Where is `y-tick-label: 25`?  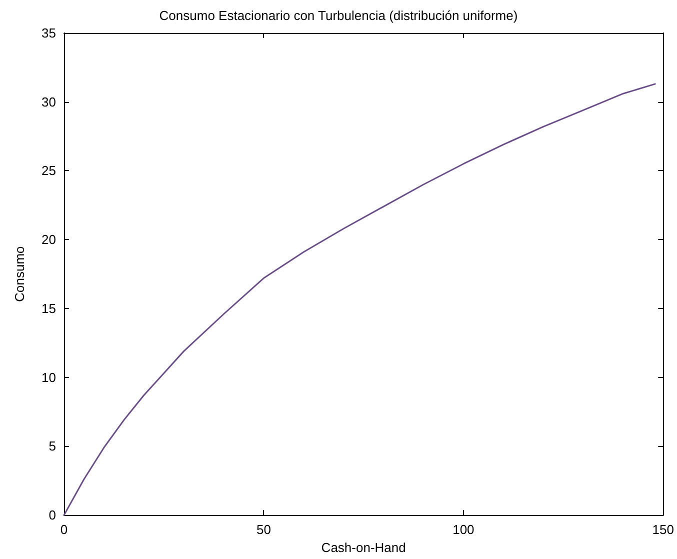 y-tick-label: 25 is located at coordinates (49, 170).